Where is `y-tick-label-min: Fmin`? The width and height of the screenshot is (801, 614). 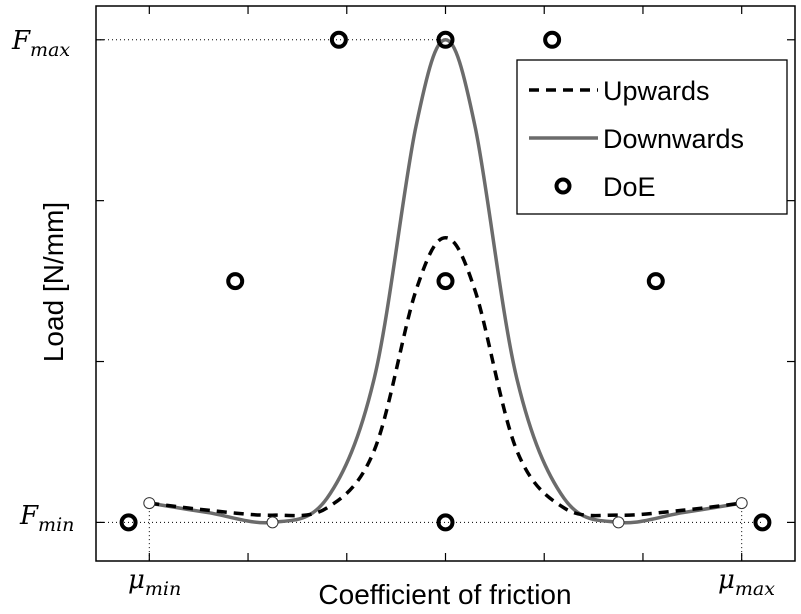
y-tick-label-min: Fmin is located at coordinates (46, 518).